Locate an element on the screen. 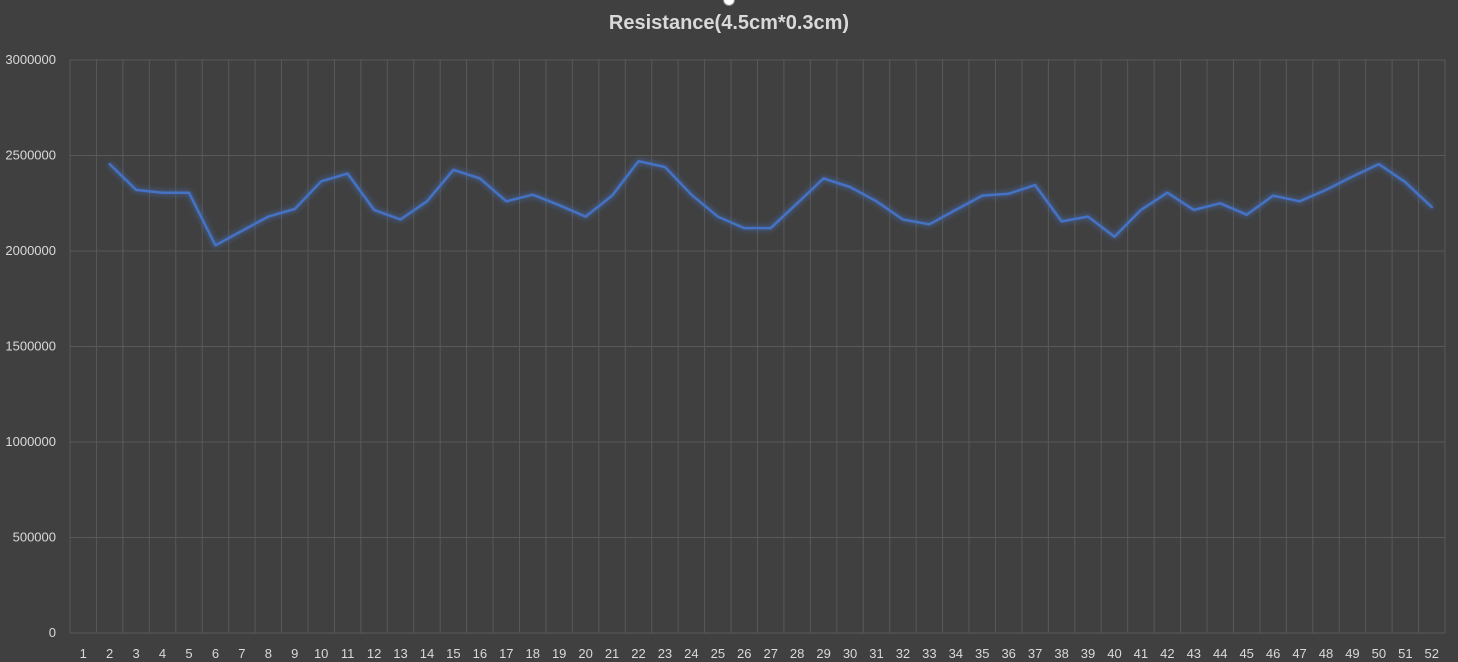 This screenshot has width=1458, height=662. x-tick-label: 11 is located at coordinates (348, 653).